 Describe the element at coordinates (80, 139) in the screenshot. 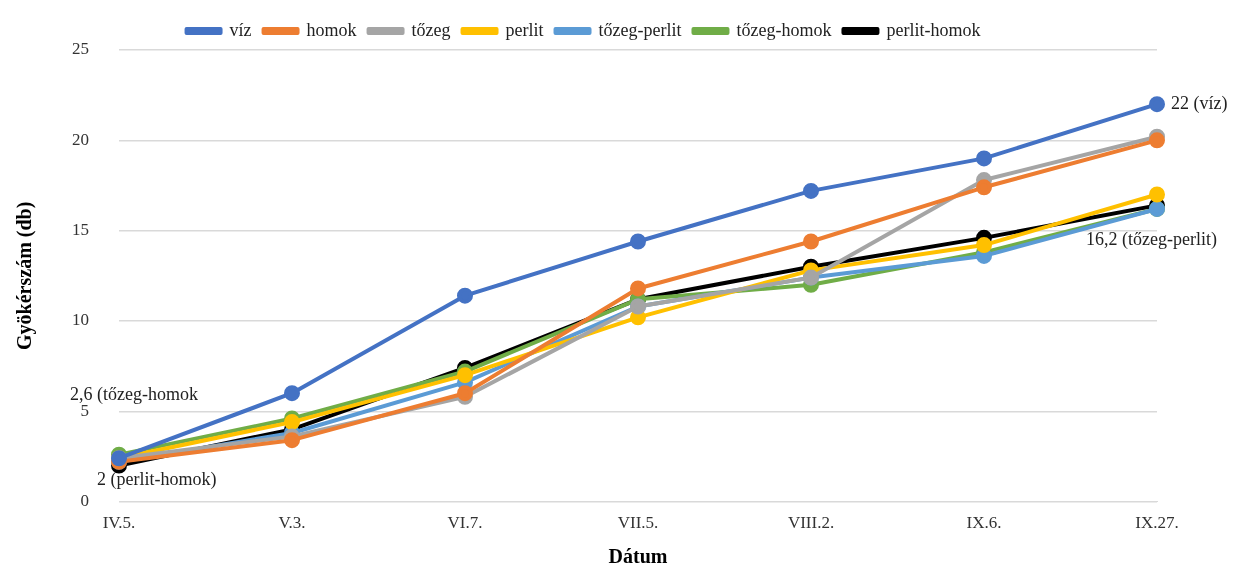

I see `y-tick-label: 20` at that location.